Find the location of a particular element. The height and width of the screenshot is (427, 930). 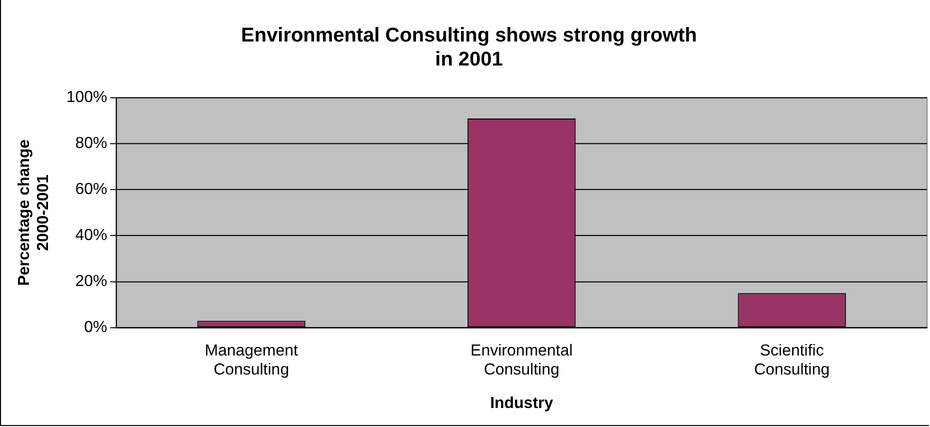

chart-title: Environmental Consulting shows strong growth in 2001 is located at coordinates (469, 47).